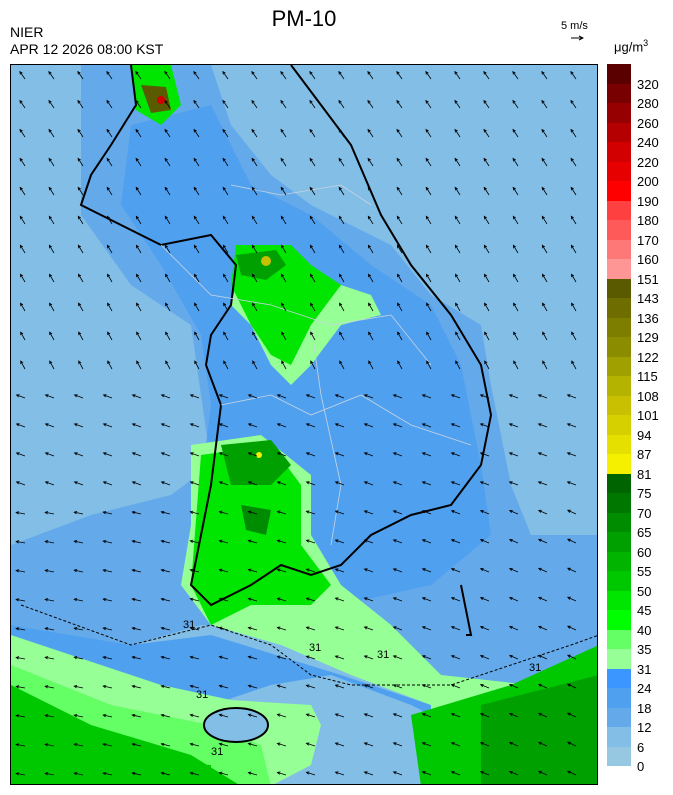 This screenshot has height=795, width=673. What do you see at coordinates (648, 84) in the screenshot?
I see `colorbar-tick-label: 320` at bounding box center [648, 84].